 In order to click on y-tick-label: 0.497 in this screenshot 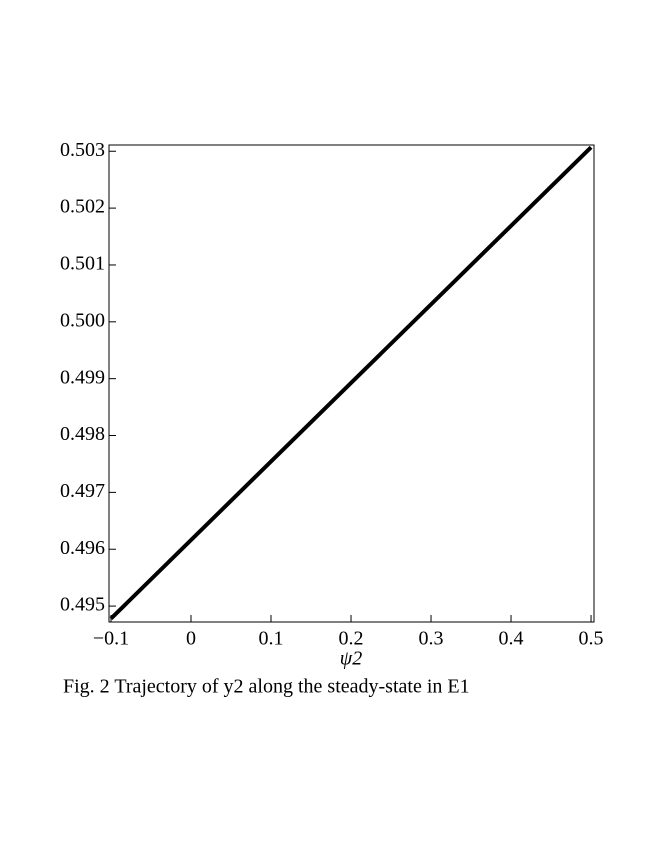, I will do `click(82, 491)`.